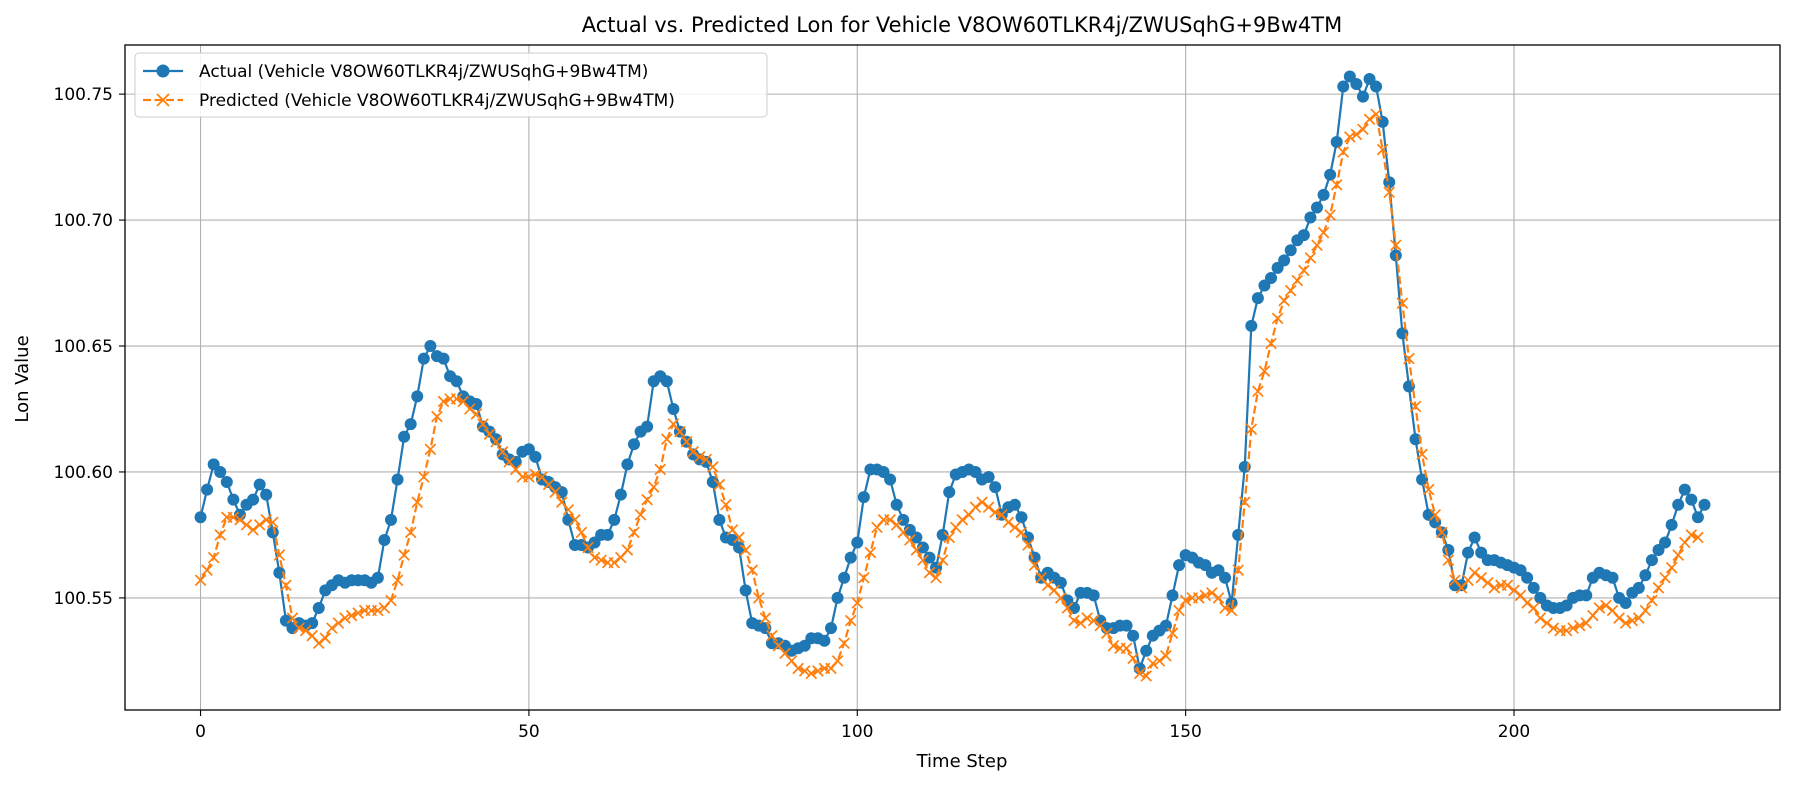 The height and width of the screenshot is (785, 1813). What do you see at coordinates (200, 732) in the screenshot?
I see `x-tick-label: 0` at bounding box center [200, 732].